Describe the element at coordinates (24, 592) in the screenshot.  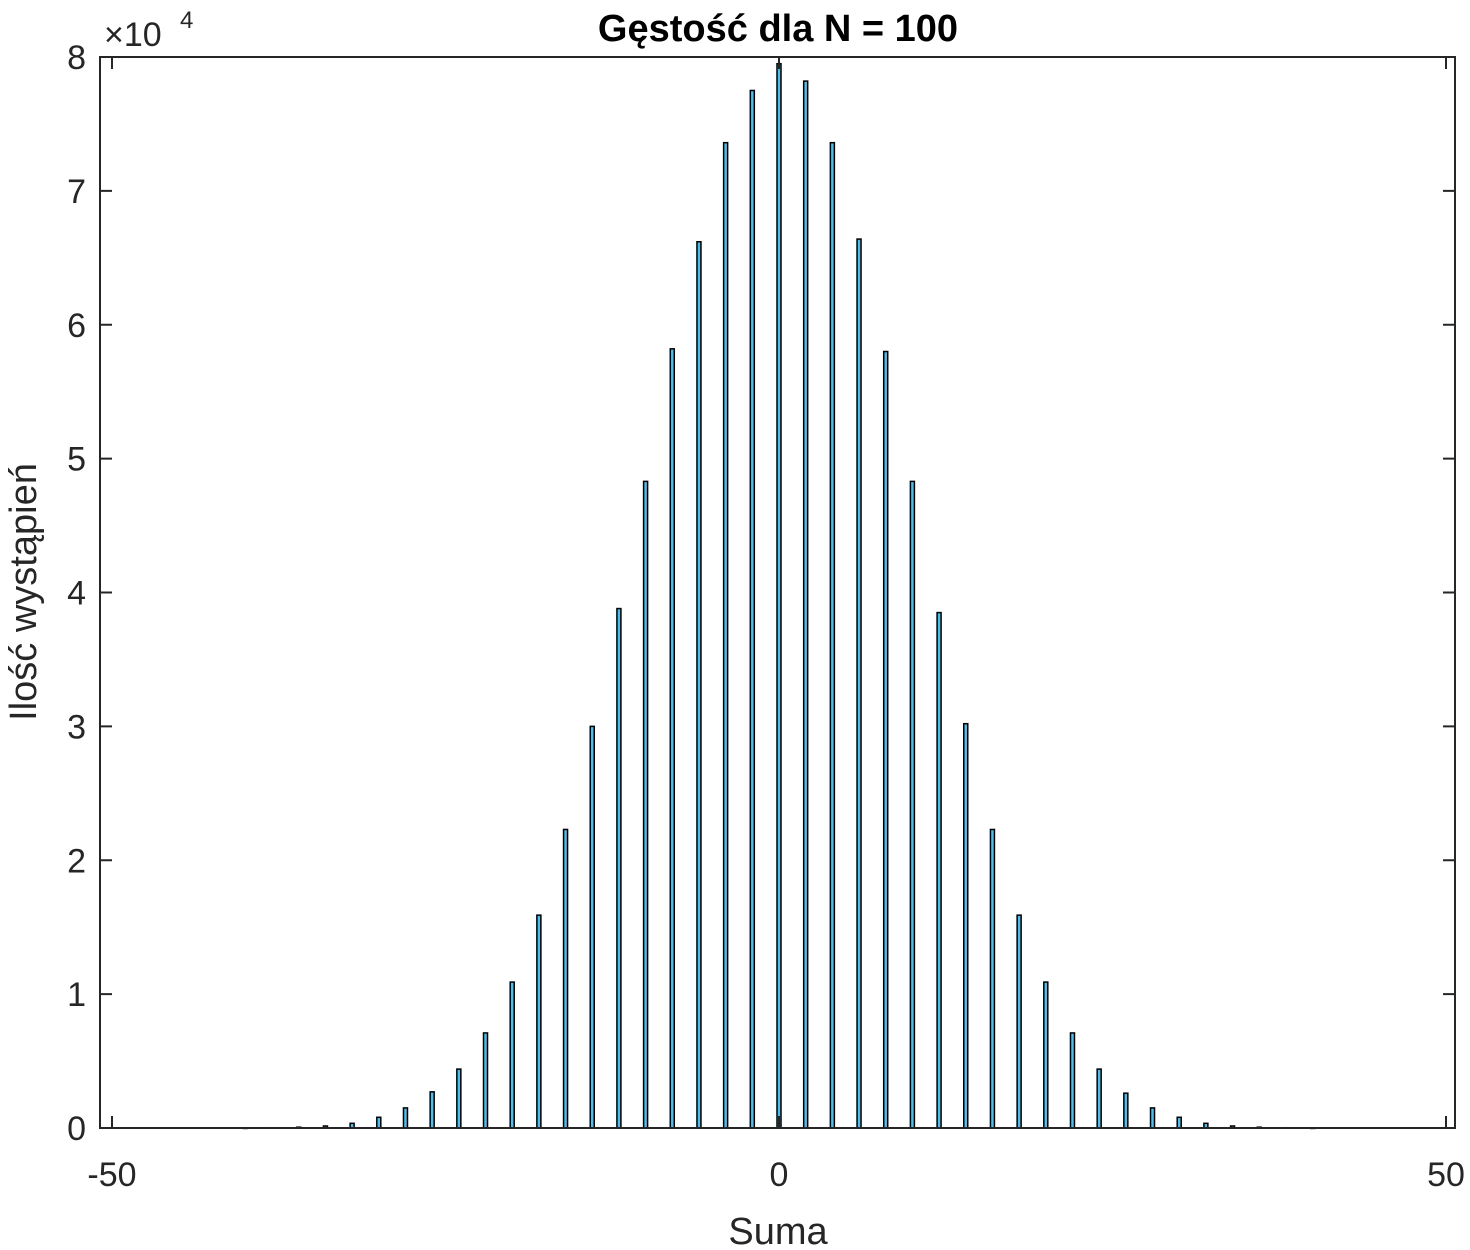
I see `y-axis-label: Ilość wystąpień` at that location.